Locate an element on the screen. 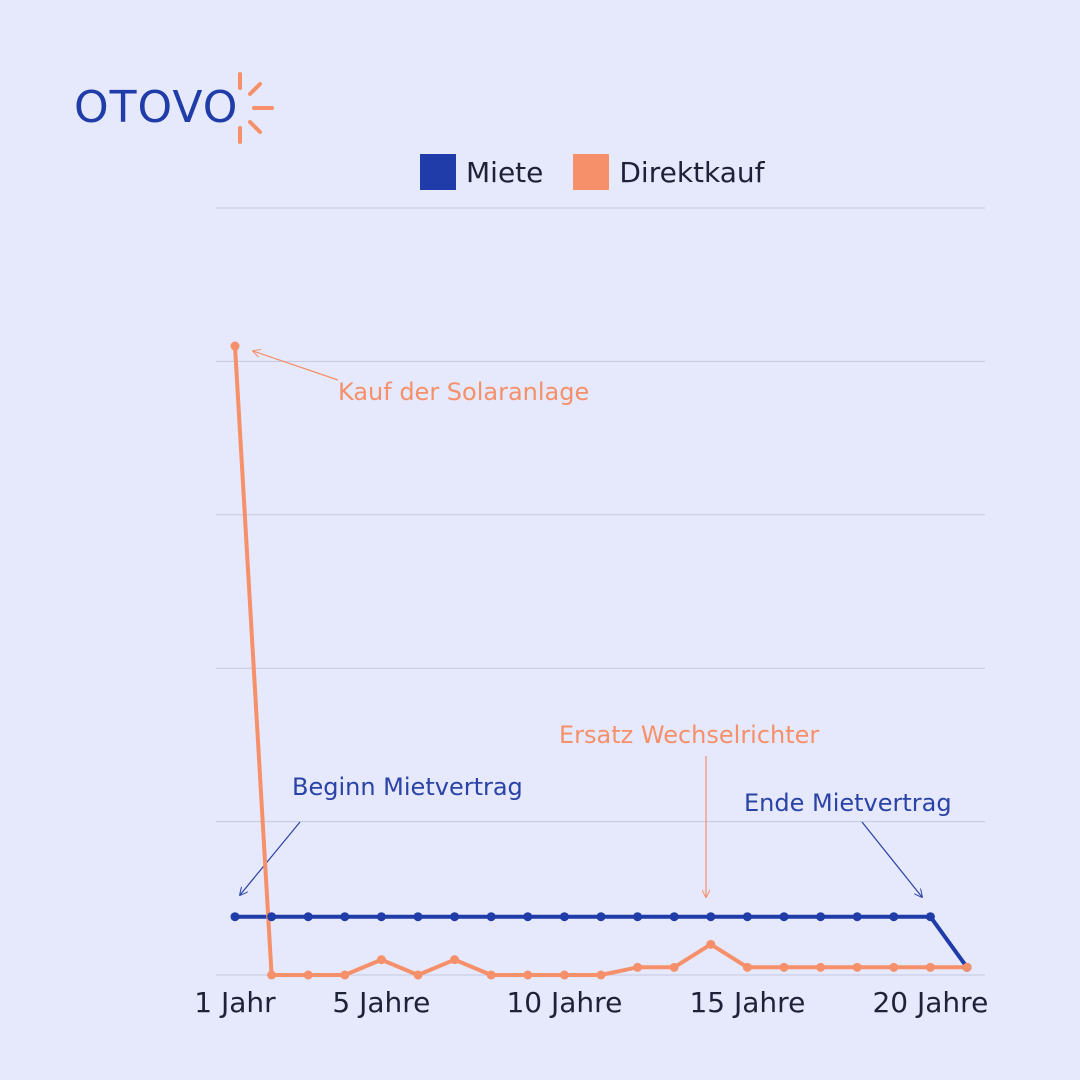 The width and height of the screenshot is (1080, 1080). series-line-miete is located at coordinates (602, 941).